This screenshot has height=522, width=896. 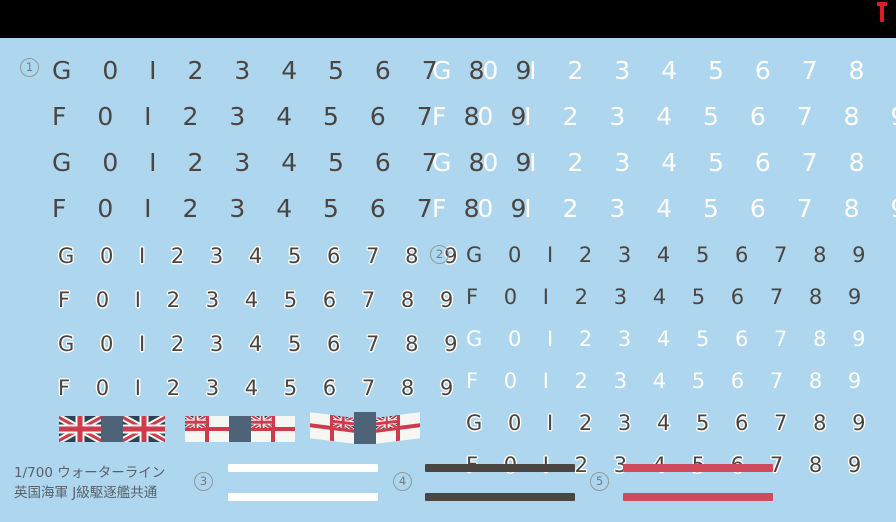 What do you see at coordinates (670, 423) in the screenshot?
I see `number-row-right-5: G 0 I 2 3 4 5 6 7 8 9` at bounding box center [670, 423].